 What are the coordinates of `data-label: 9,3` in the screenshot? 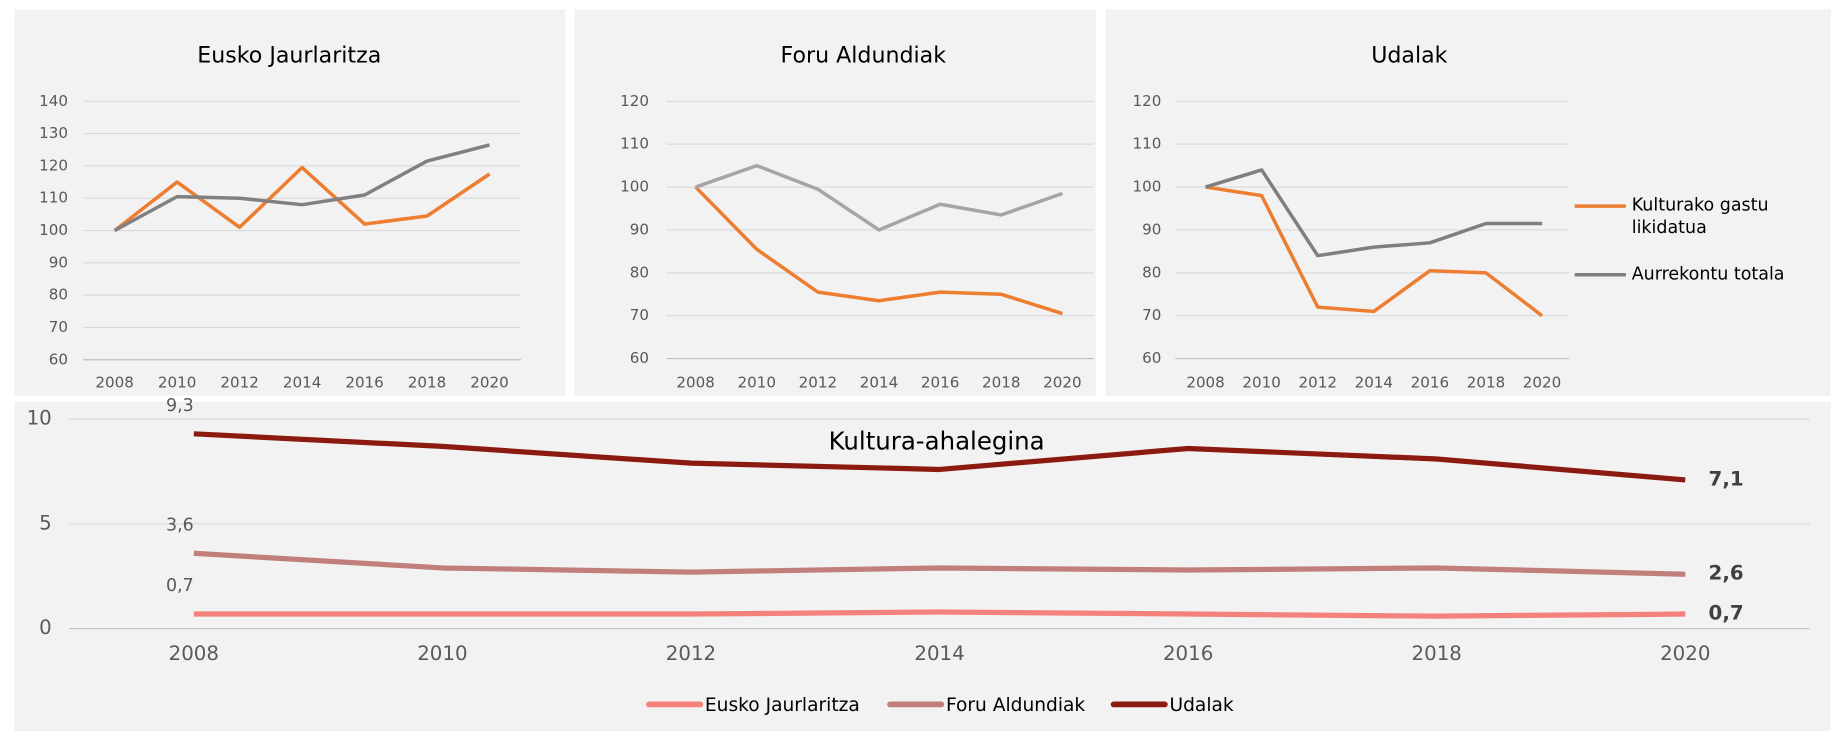 It's located at (180, 406).